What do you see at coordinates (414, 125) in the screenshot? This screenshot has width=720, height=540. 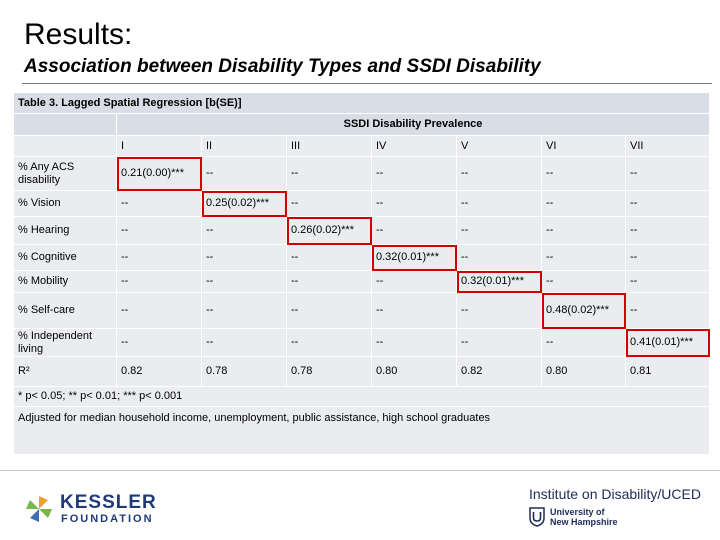 I see `group-header: SSDI Disability Prevalence` at bounding box center [414, 125].